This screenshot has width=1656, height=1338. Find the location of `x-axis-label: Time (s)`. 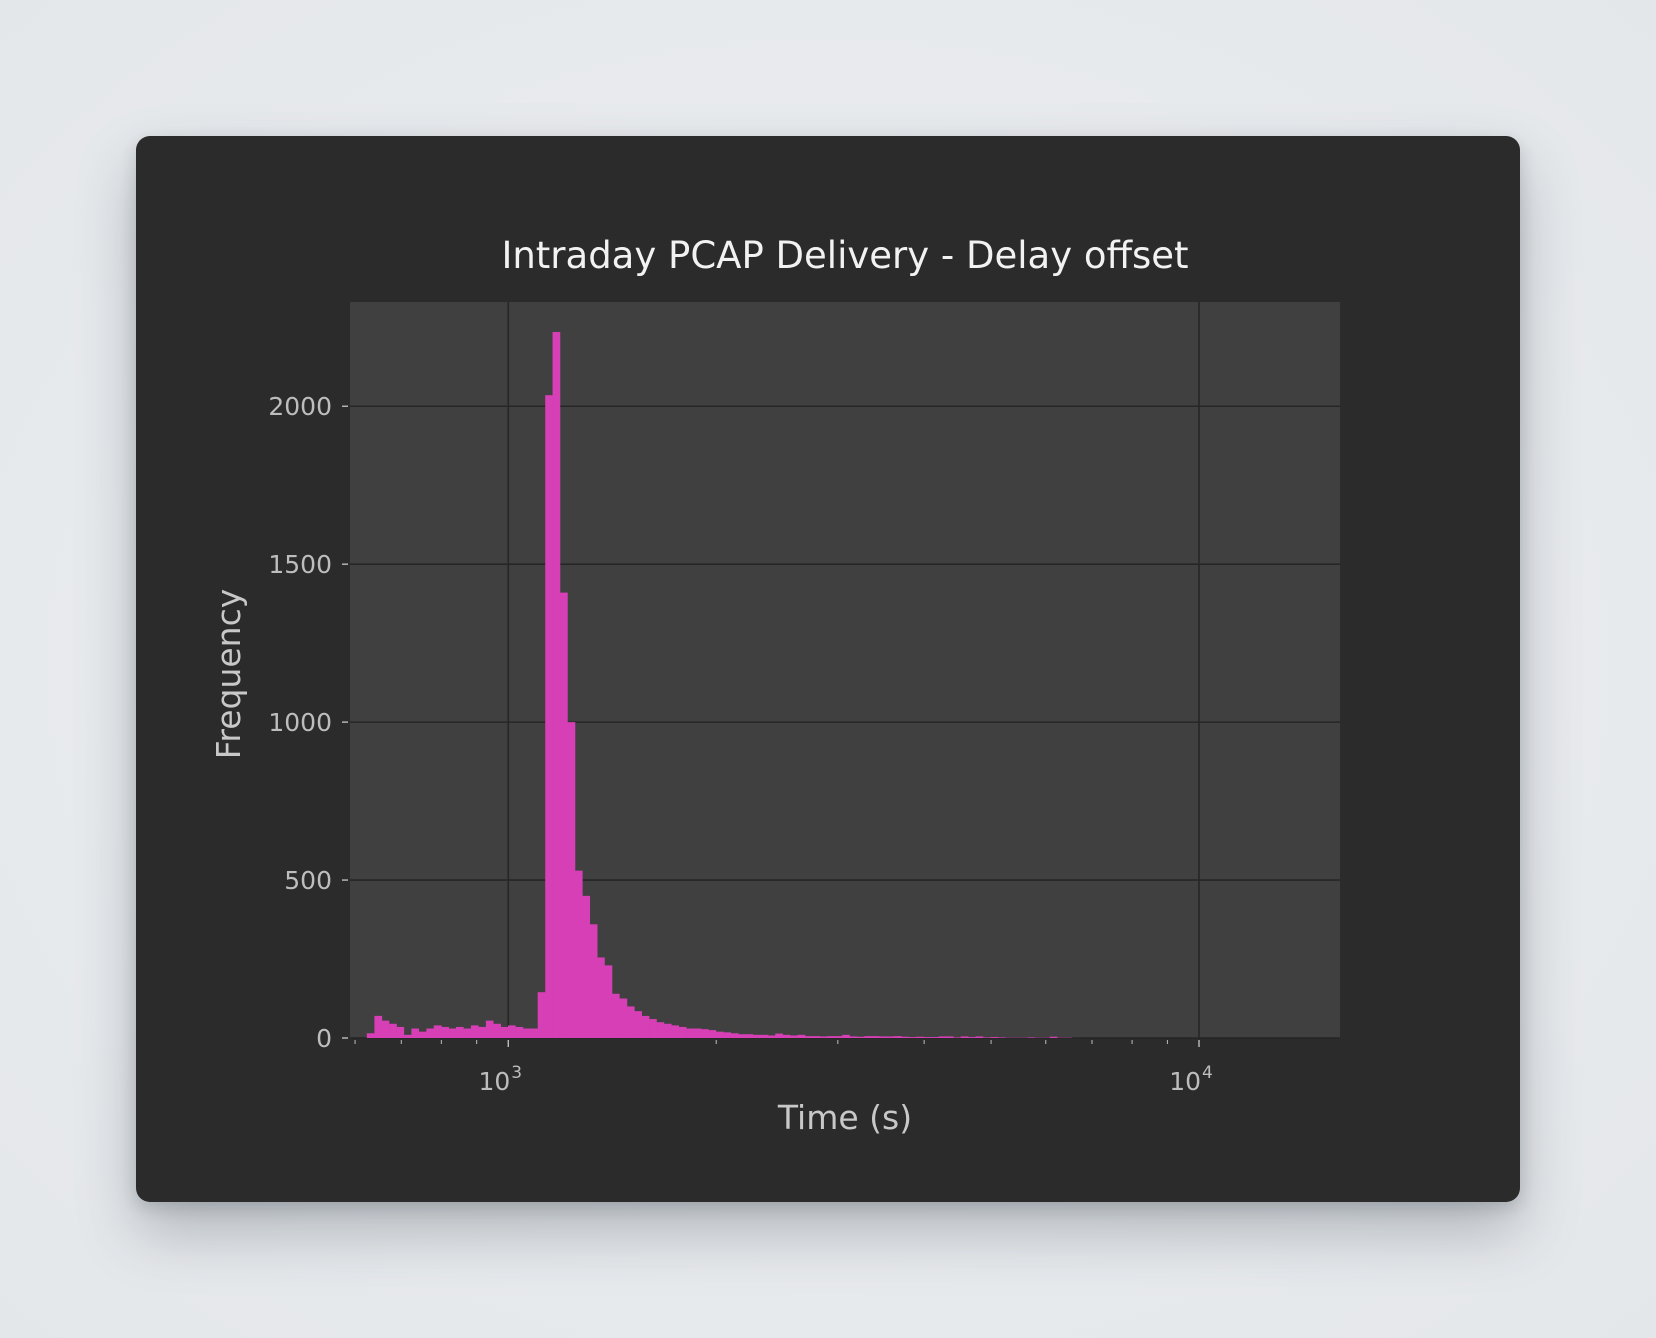

x-axis-label: Time (s) is located at coordinates (844, 1117).